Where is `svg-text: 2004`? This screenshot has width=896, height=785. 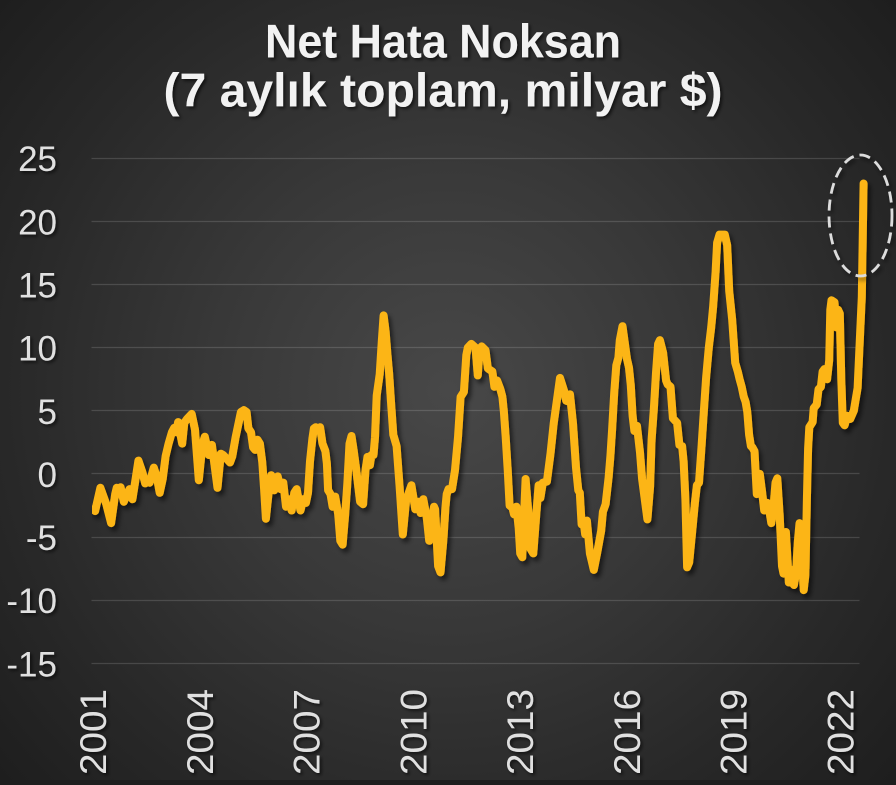
svg-text: 2004 is located at coordinates (200, 732).